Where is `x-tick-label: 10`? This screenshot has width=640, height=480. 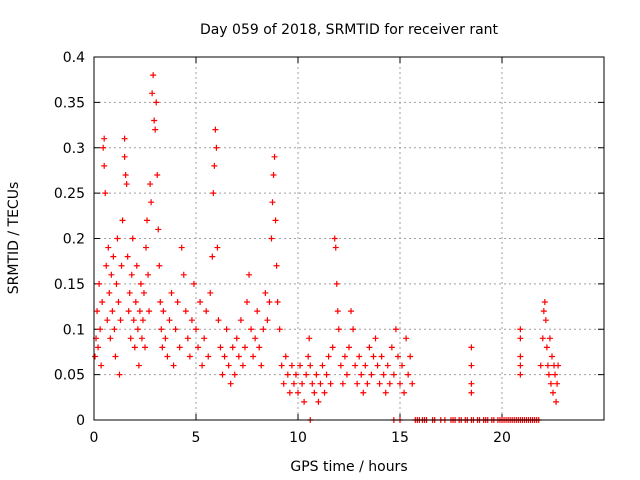 x-tick-label: 10 is located at coordinates (298, 438).